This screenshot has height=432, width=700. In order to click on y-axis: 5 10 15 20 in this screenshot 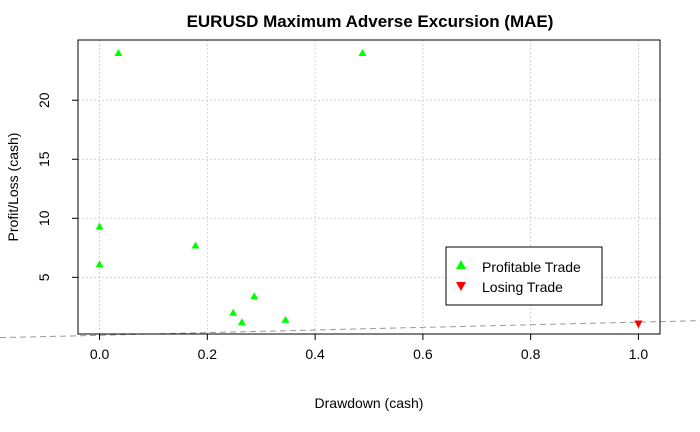, I will do `click(57, 186)`.